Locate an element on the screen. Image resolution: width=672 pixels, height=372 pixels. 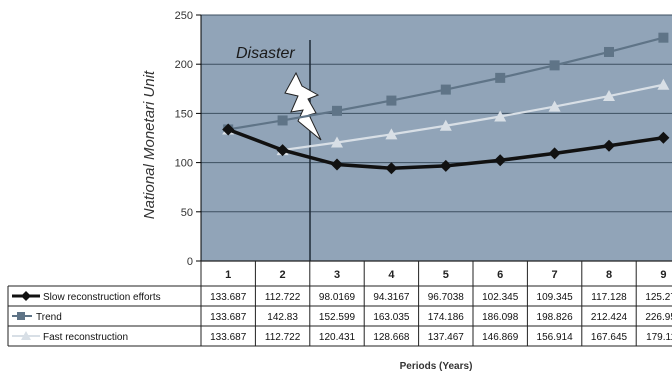
table-cell: 142.83 is located at coordinates (282, 317).